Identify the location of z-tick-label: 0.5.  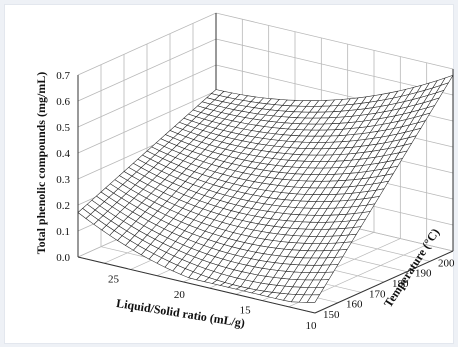
(63, 128).